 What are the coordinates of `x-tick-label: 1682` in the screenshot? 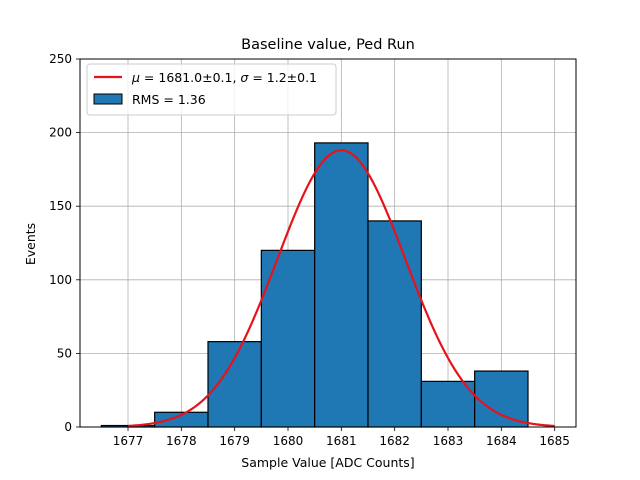 It's located at (394, 441).